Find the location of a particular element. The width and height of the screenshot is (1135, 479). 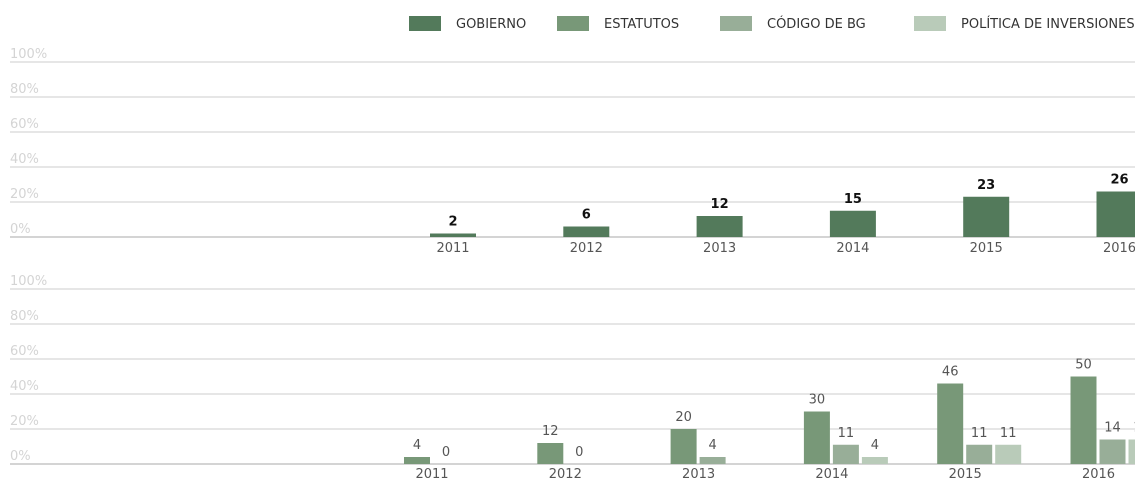

data-label: 15 is located at coordinates (853, 199).